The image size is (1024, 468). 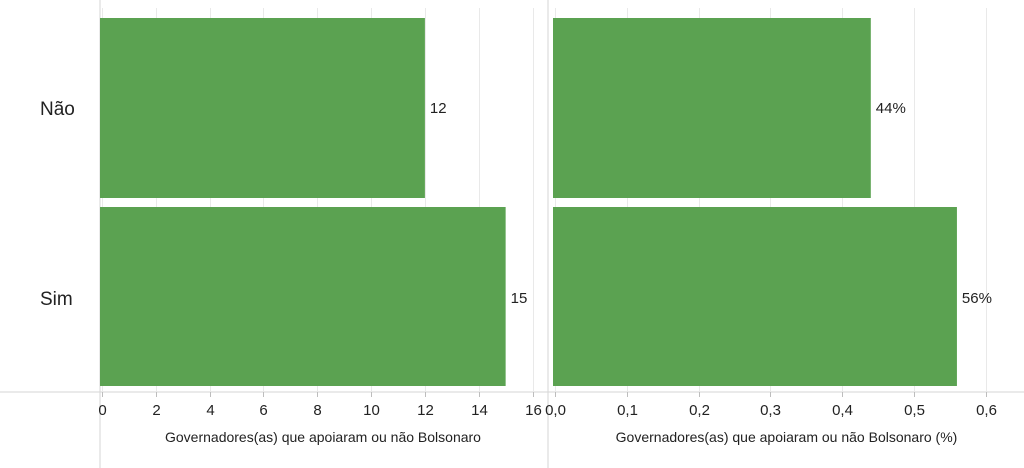 I want to click on x-tick-label: 0,3, so click(x=770, y=410).